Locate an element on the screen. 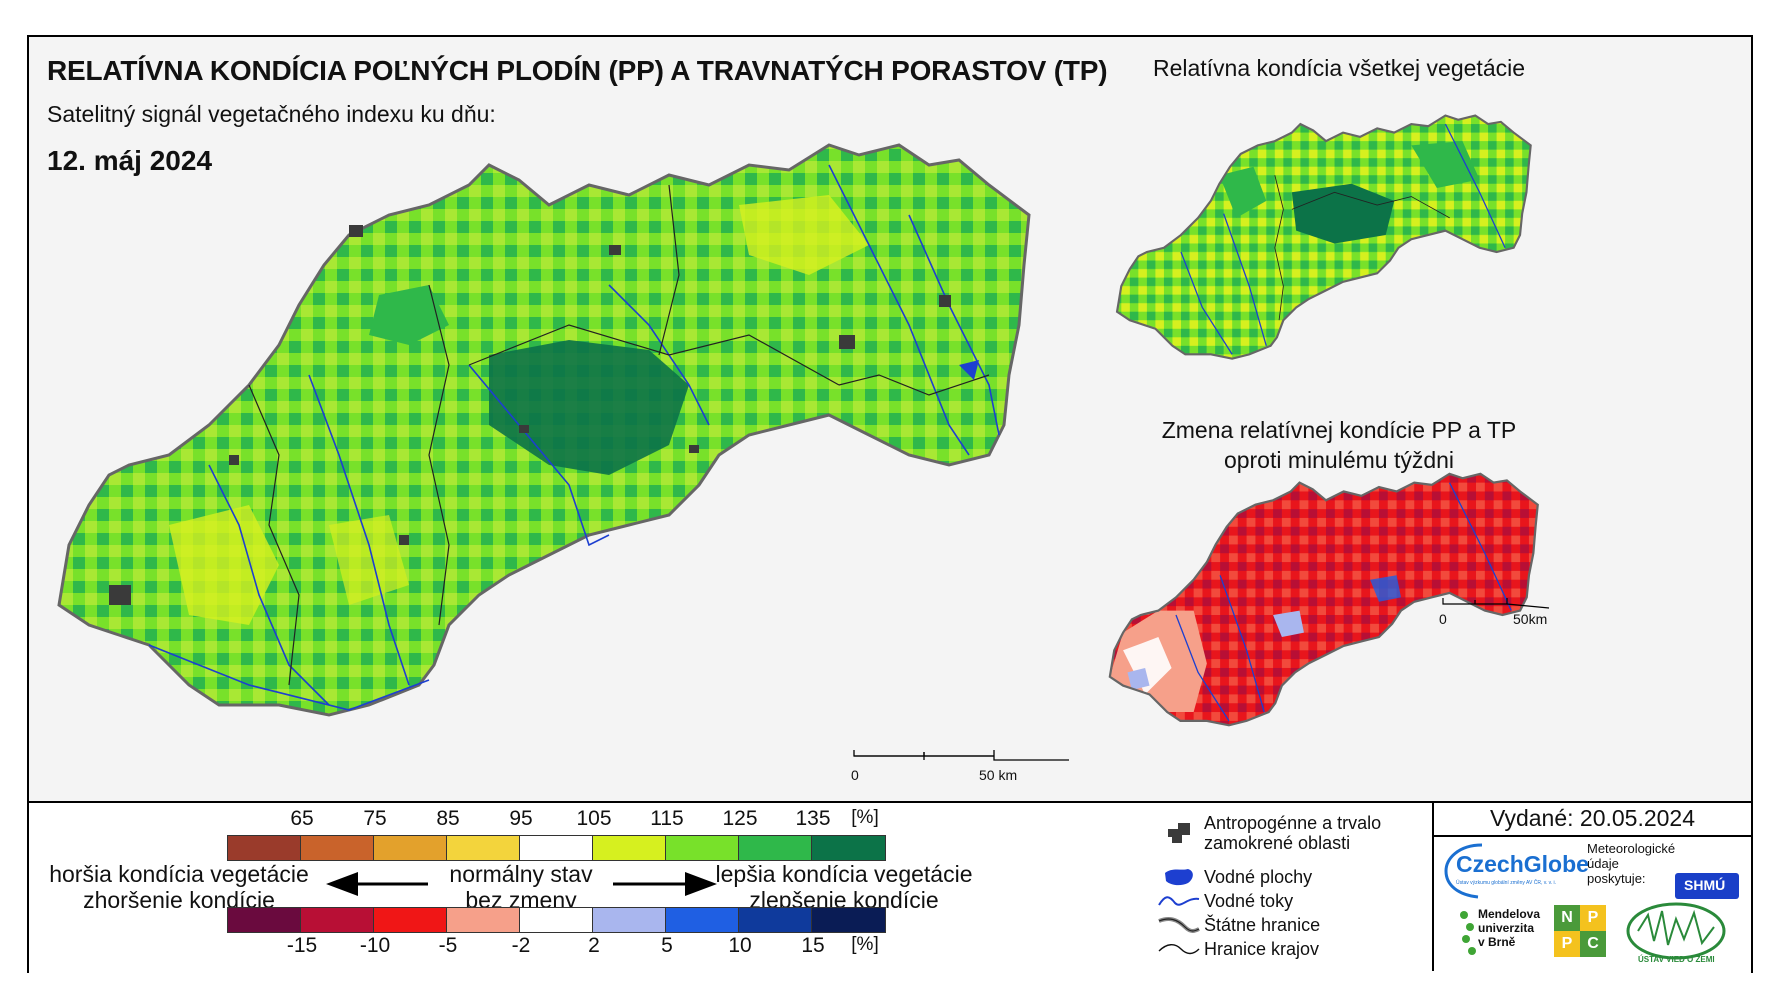 The width and height of the screenshot is (1772, 1003). change-tick: -10 is located at coordinates (375, 945).